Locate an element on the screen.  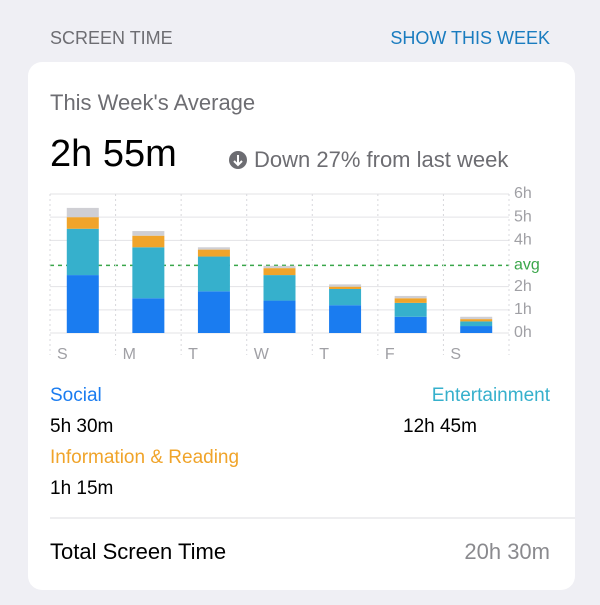
y-tick-label: 1h is located at coordinates (523, 309).